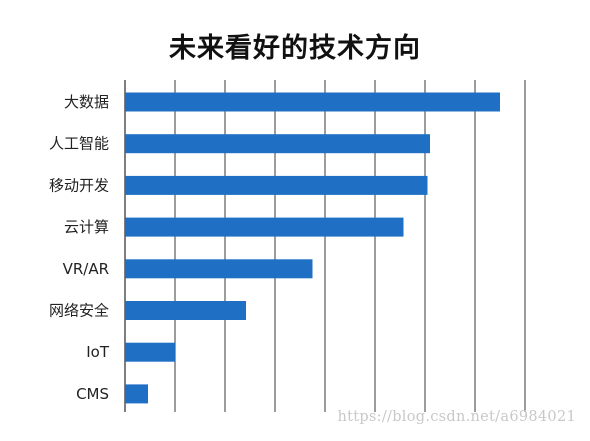 The height and width of the screenshot is (441, 590). Describe the element at coordinates (98, 352) in the screenshot. I see `category-label: IoT` at that location.